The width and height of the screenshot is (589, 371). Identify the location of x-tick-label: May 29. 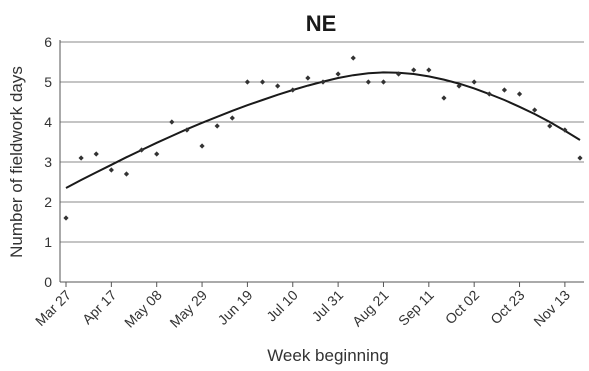
(188, 309).